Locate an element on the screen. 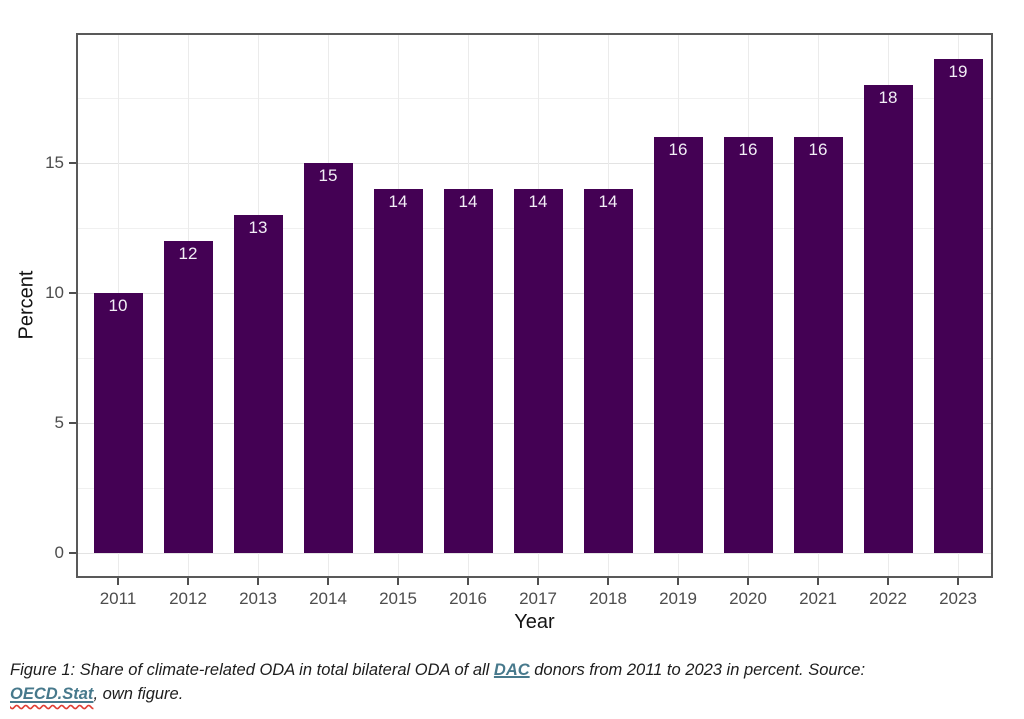 Image resolution: width=1024 pixels, height=719 pixels. dac-link: DAC is located at coordinates (511, 670).